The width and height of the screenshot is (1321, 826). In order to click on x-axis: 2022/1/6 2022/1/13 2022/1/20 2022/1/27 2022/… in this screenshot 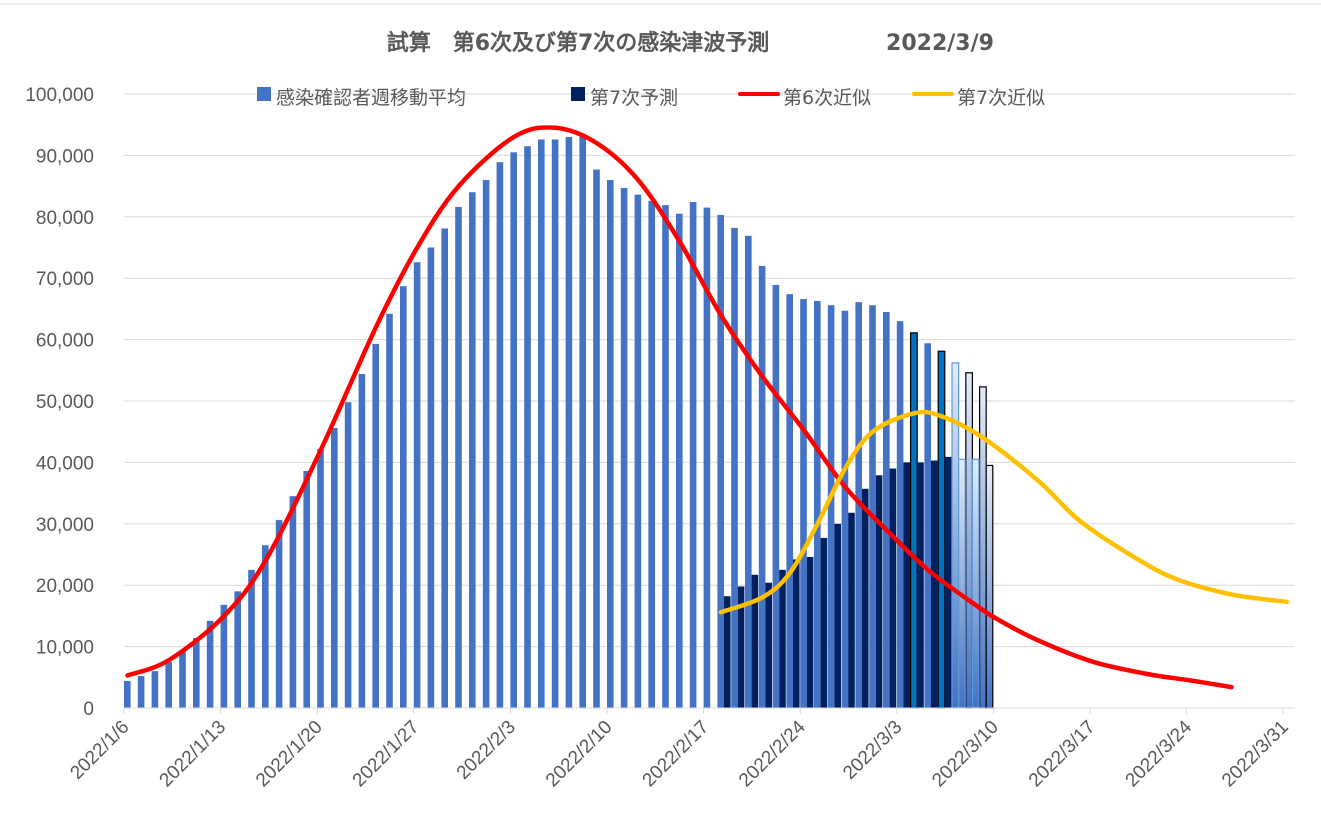, I will do `click(680, 749)`.